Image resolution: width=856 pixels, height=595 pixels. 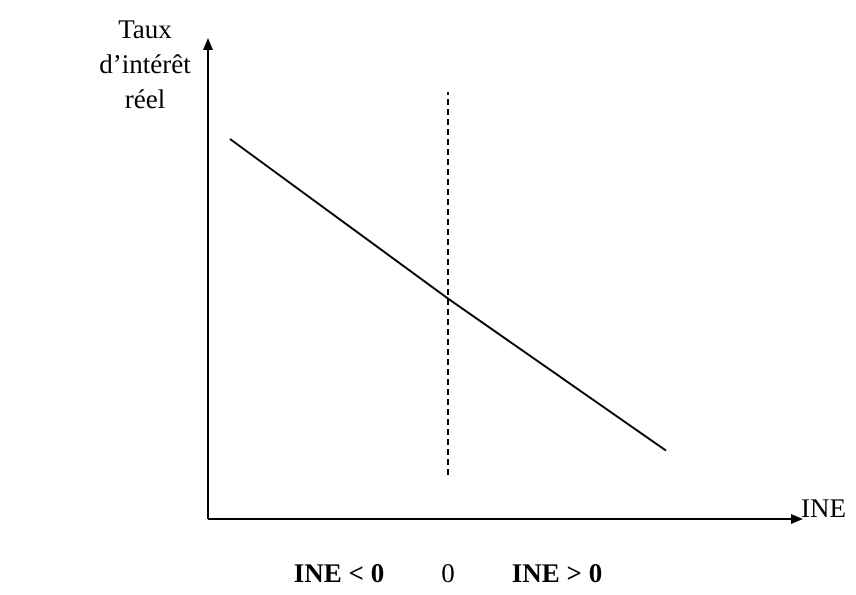 What do you see at coordinates (557, 573) in the screenshot?
I see `x-tick-label: INE > 0` at bounding box center [557, 573].